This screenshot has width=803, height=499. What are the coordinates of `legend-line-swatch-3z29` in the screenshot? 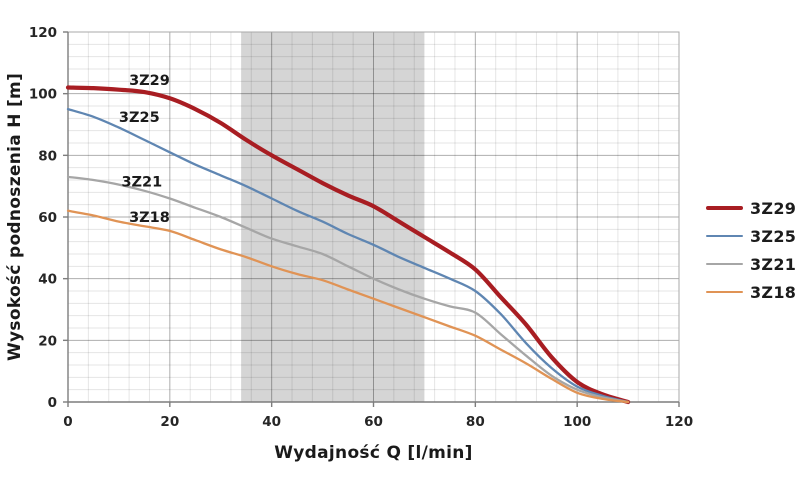 It's located at (724, 208).